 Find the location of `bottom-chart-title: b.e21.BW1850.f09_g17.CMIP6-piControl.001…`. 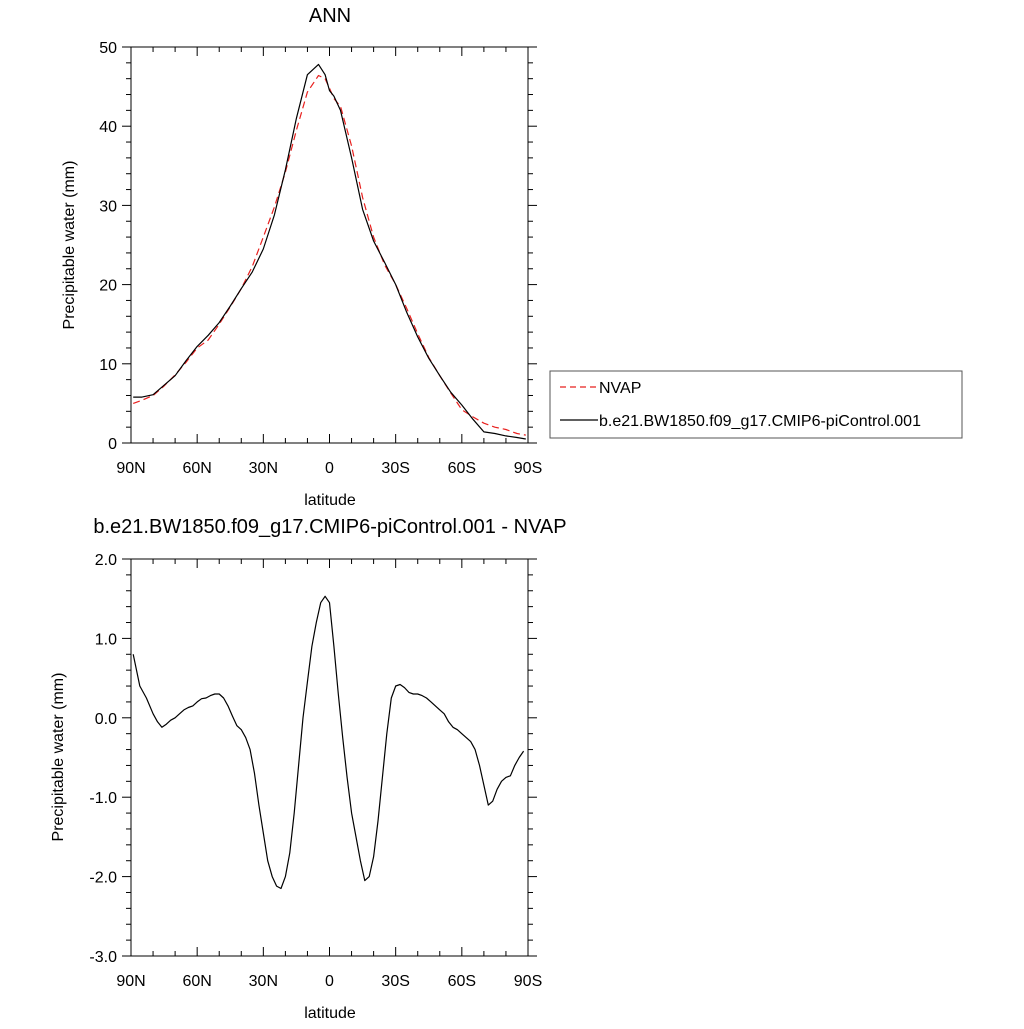

bottom-chart-title: b.e21.BW1850.f09_g17.CMIP6-piControl.001… is located at coordinates (329, 527).